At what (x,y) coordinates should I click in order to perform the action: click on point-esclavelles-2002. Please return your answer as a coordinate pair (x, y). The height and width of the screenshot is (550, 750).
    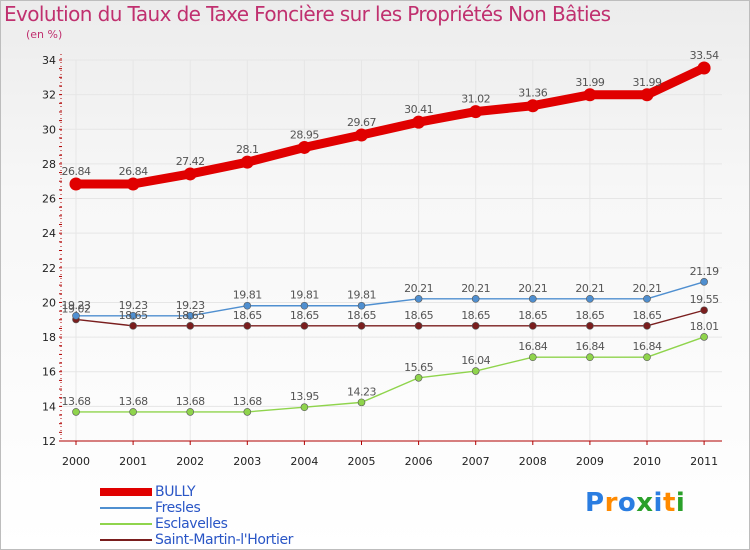
    Looking at the image, I should click on (190, 412).